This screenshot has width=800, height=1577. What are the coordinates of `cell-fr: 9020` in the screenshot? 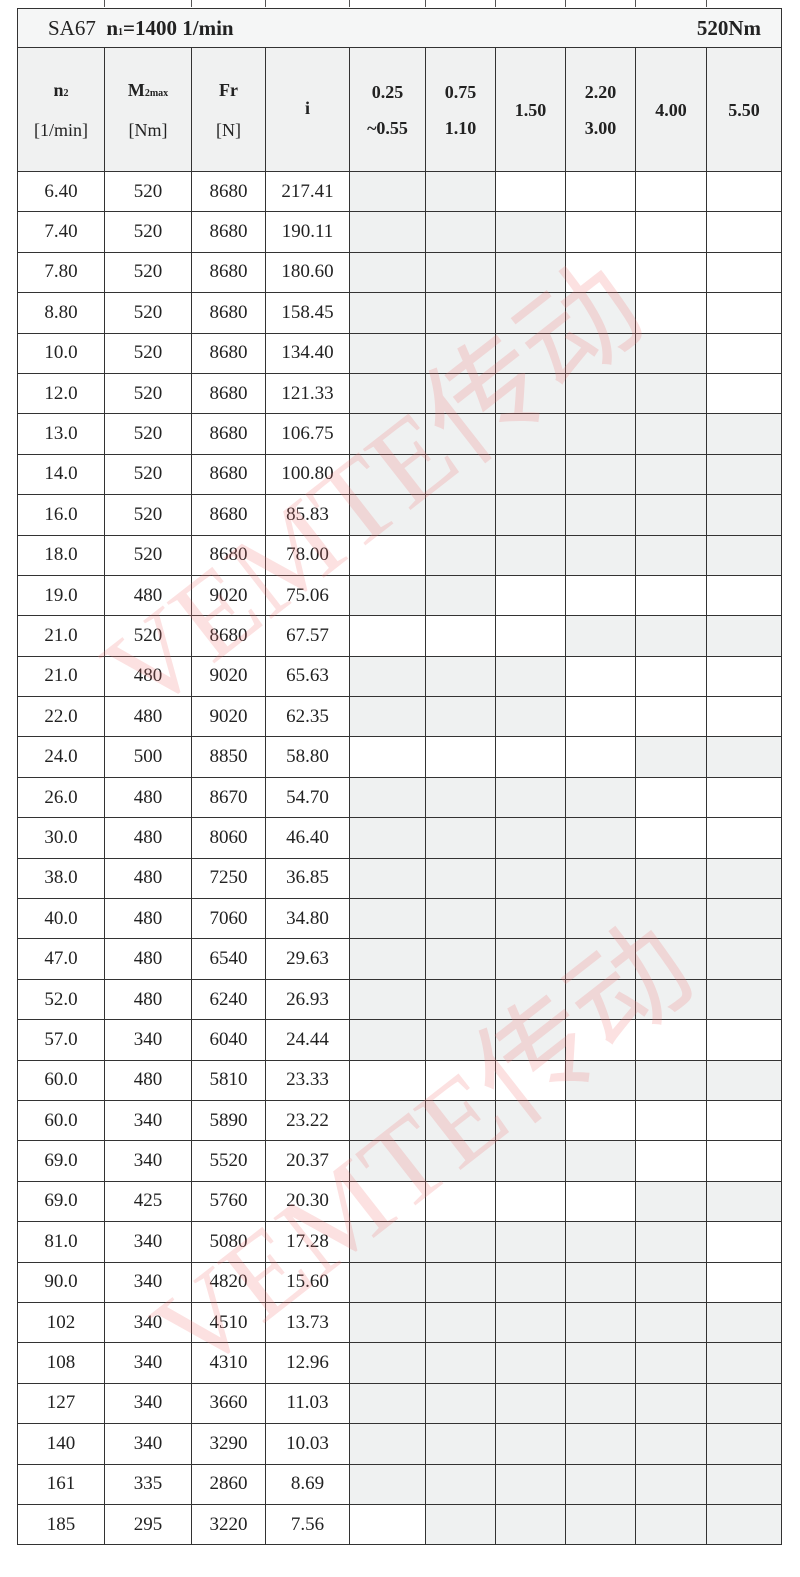 It's located at (228, 595).